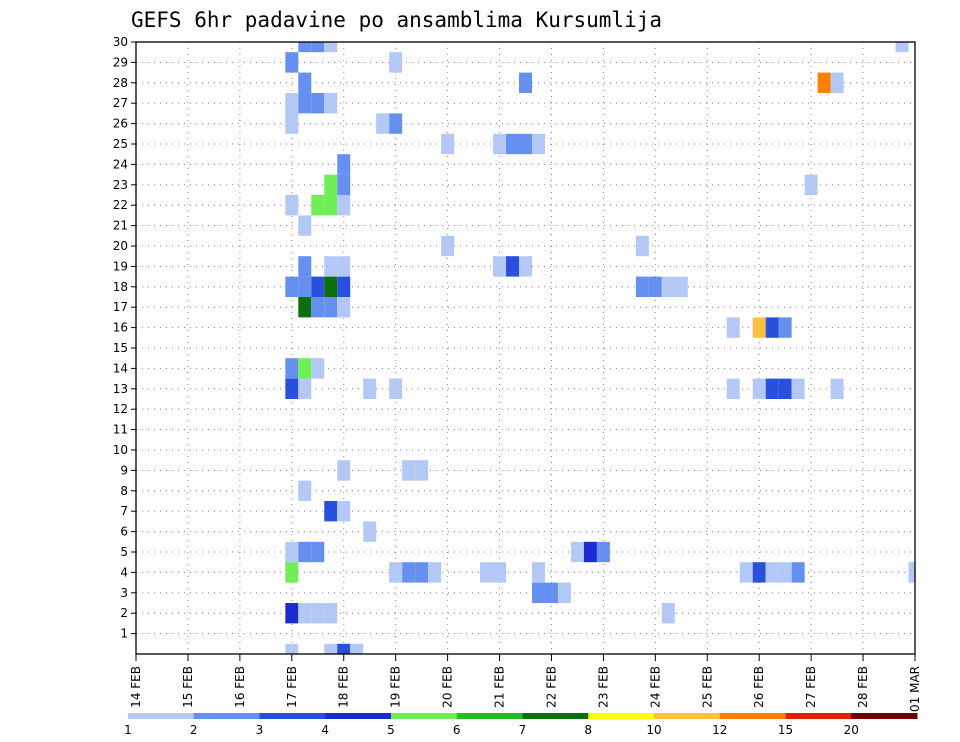  Describe the element at coordinates (811, 687) in the screenshot. I see `x-tick-label: 27 FEB` at that location.